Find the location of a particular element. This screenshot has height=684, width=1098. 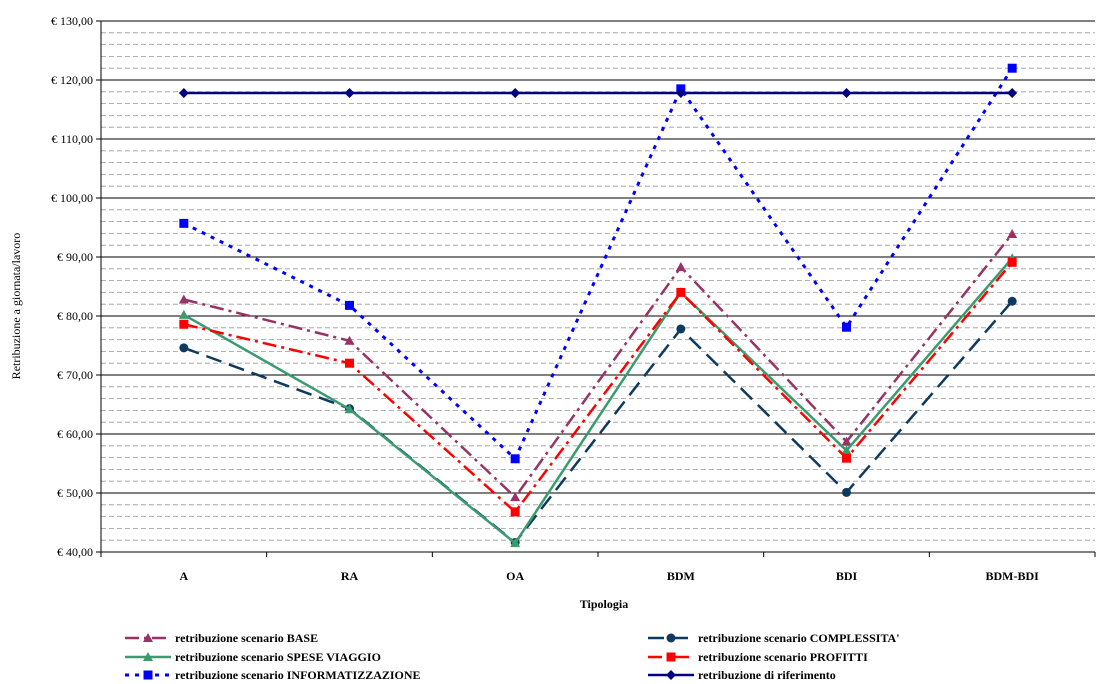

legend-label: retribuzione di riferimento is located at coordinates (767, 675).